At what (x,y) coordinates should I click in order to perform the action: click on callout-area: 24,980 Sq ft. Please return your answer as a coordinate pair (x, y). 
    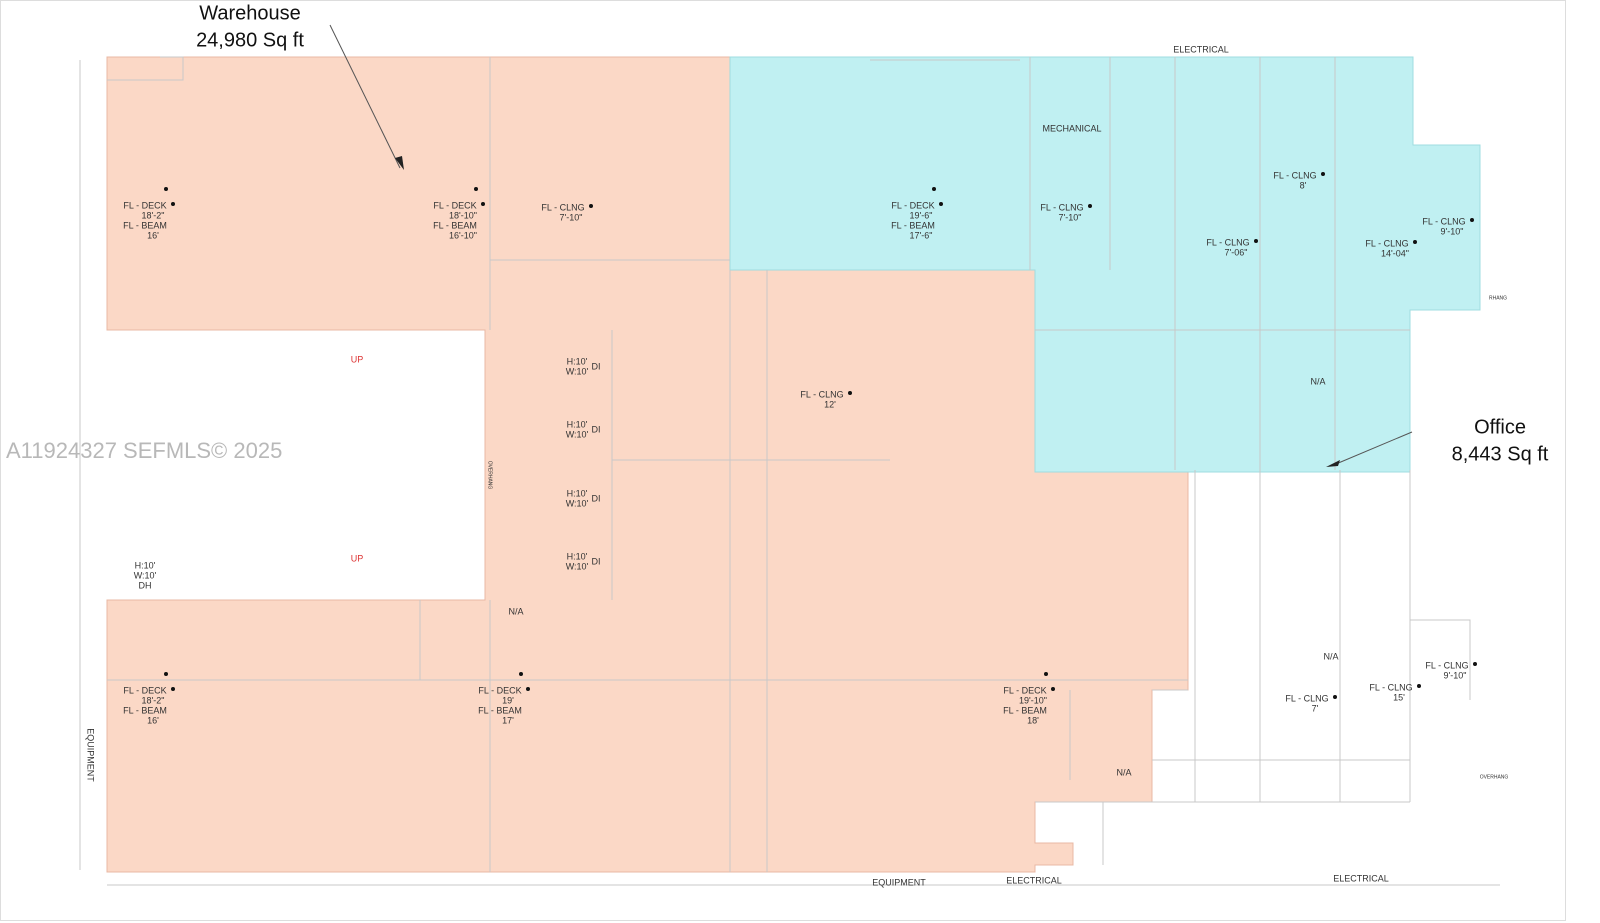
    Looking at the image, I should click on (250, 40).